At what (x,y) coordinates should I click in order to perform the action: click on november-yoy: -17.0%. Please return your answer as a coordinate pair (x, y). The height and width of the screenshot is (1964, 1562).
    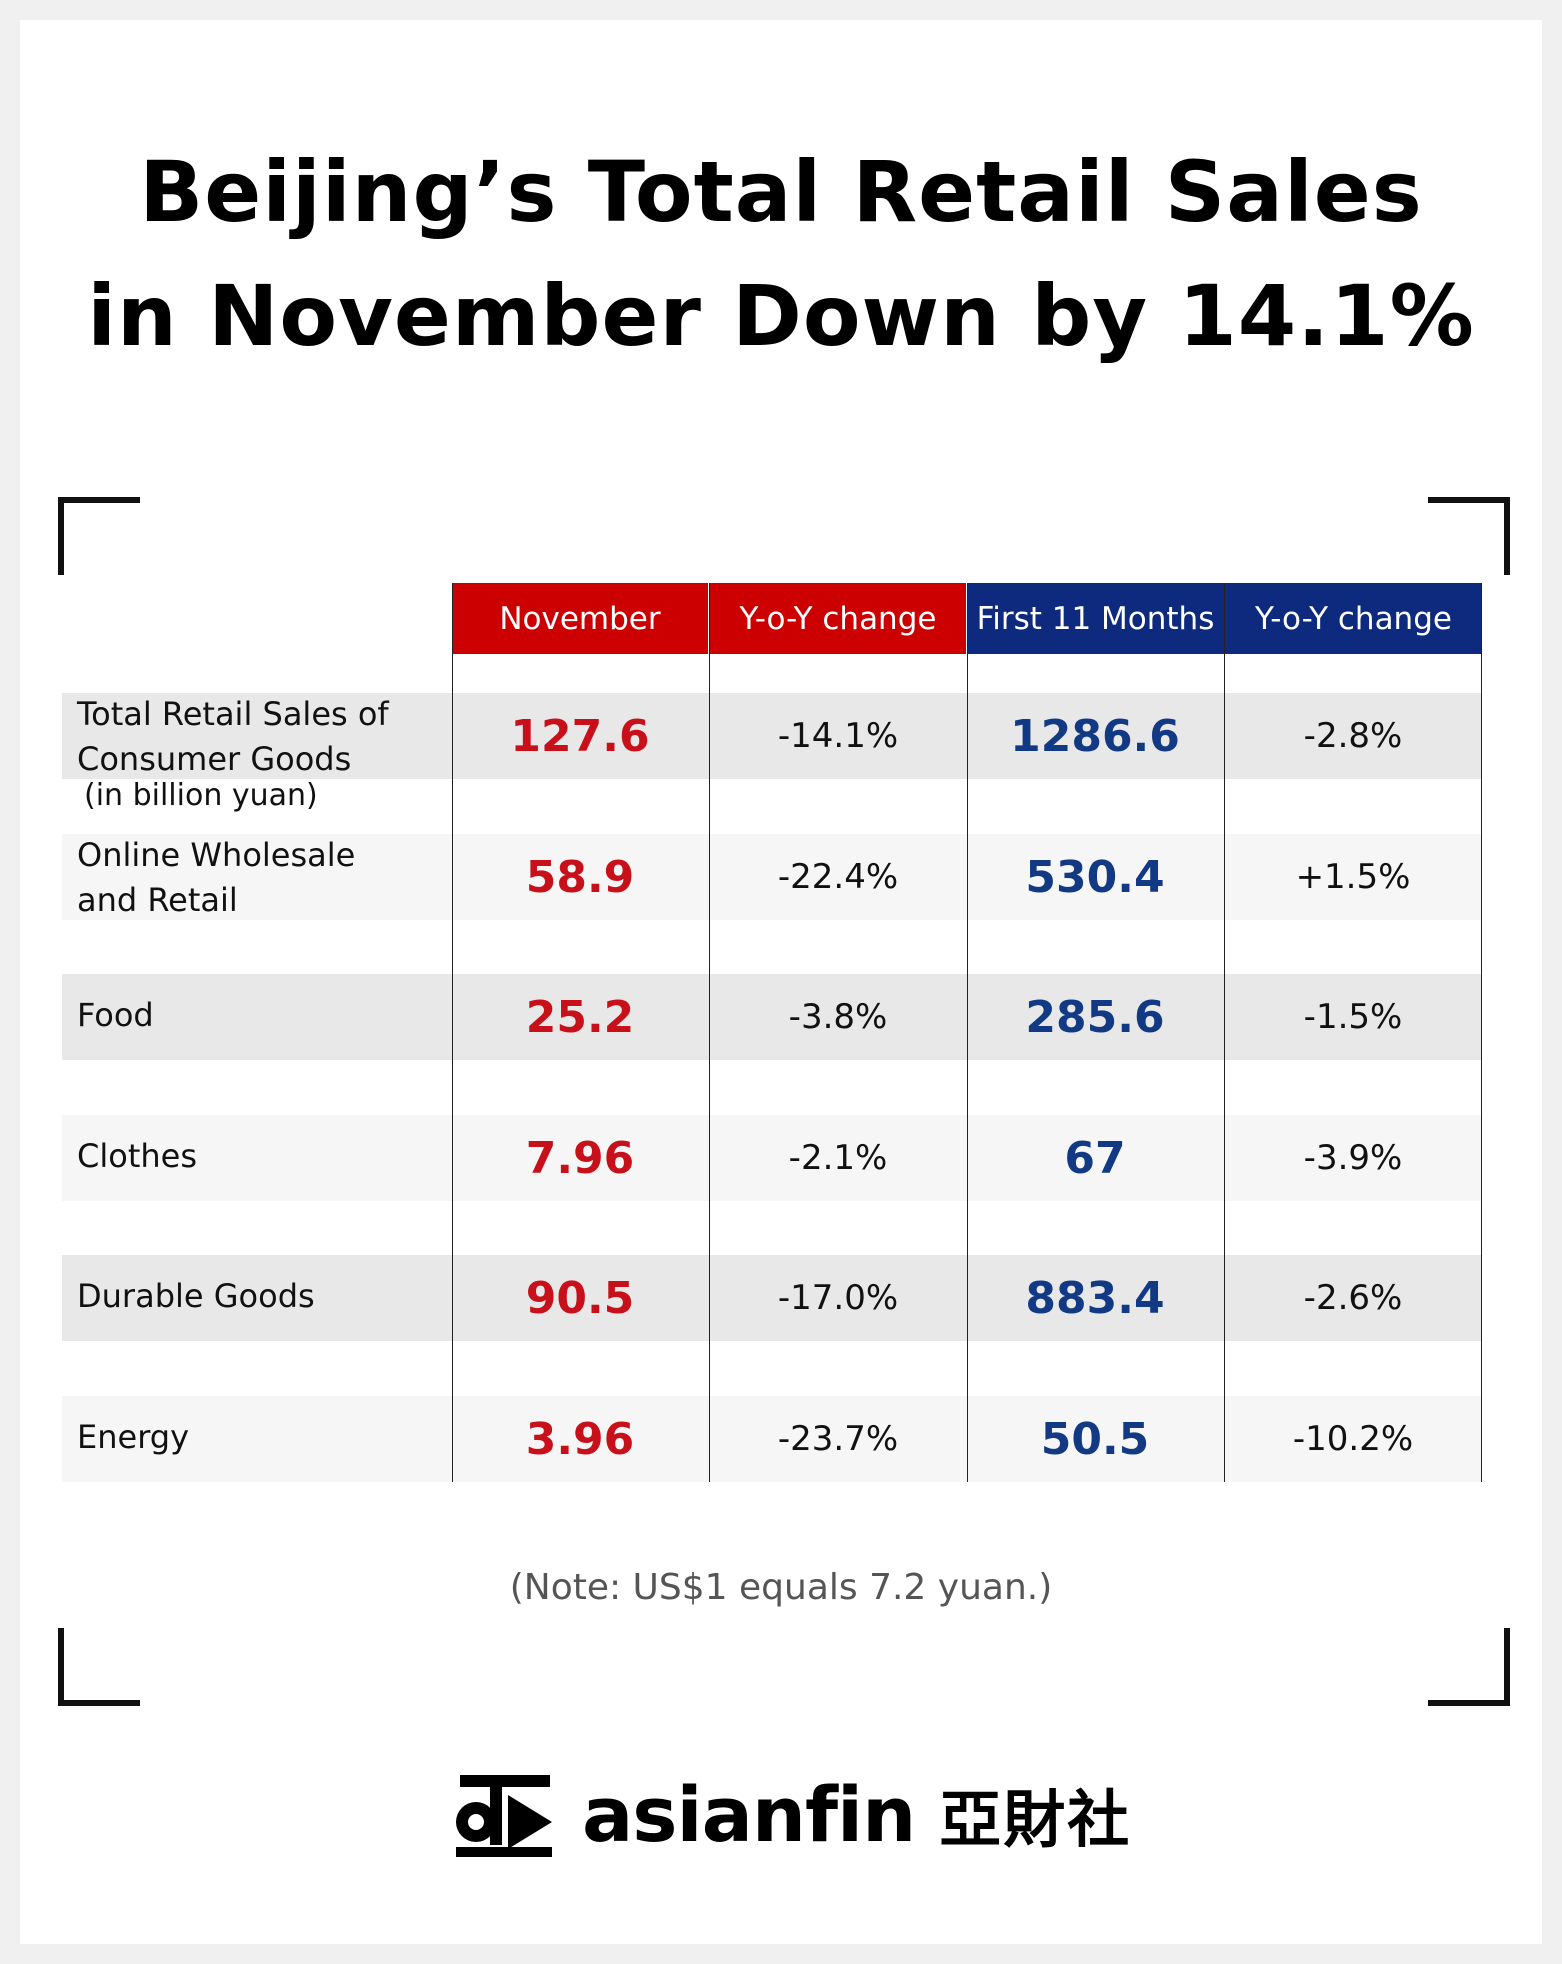
    Looking at the image, I should click on (838, 1298).